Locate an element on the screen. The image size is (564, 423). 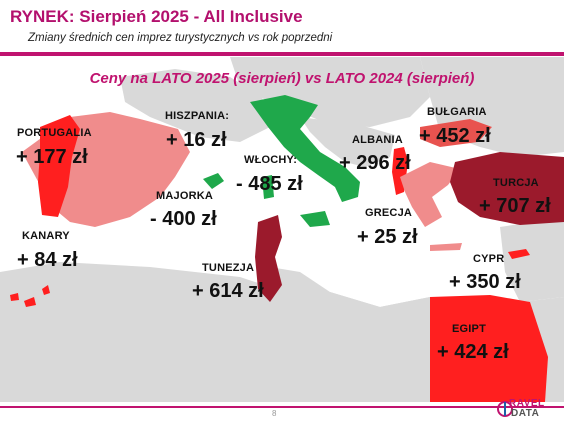
land-france is located at coordinates (195, 105).